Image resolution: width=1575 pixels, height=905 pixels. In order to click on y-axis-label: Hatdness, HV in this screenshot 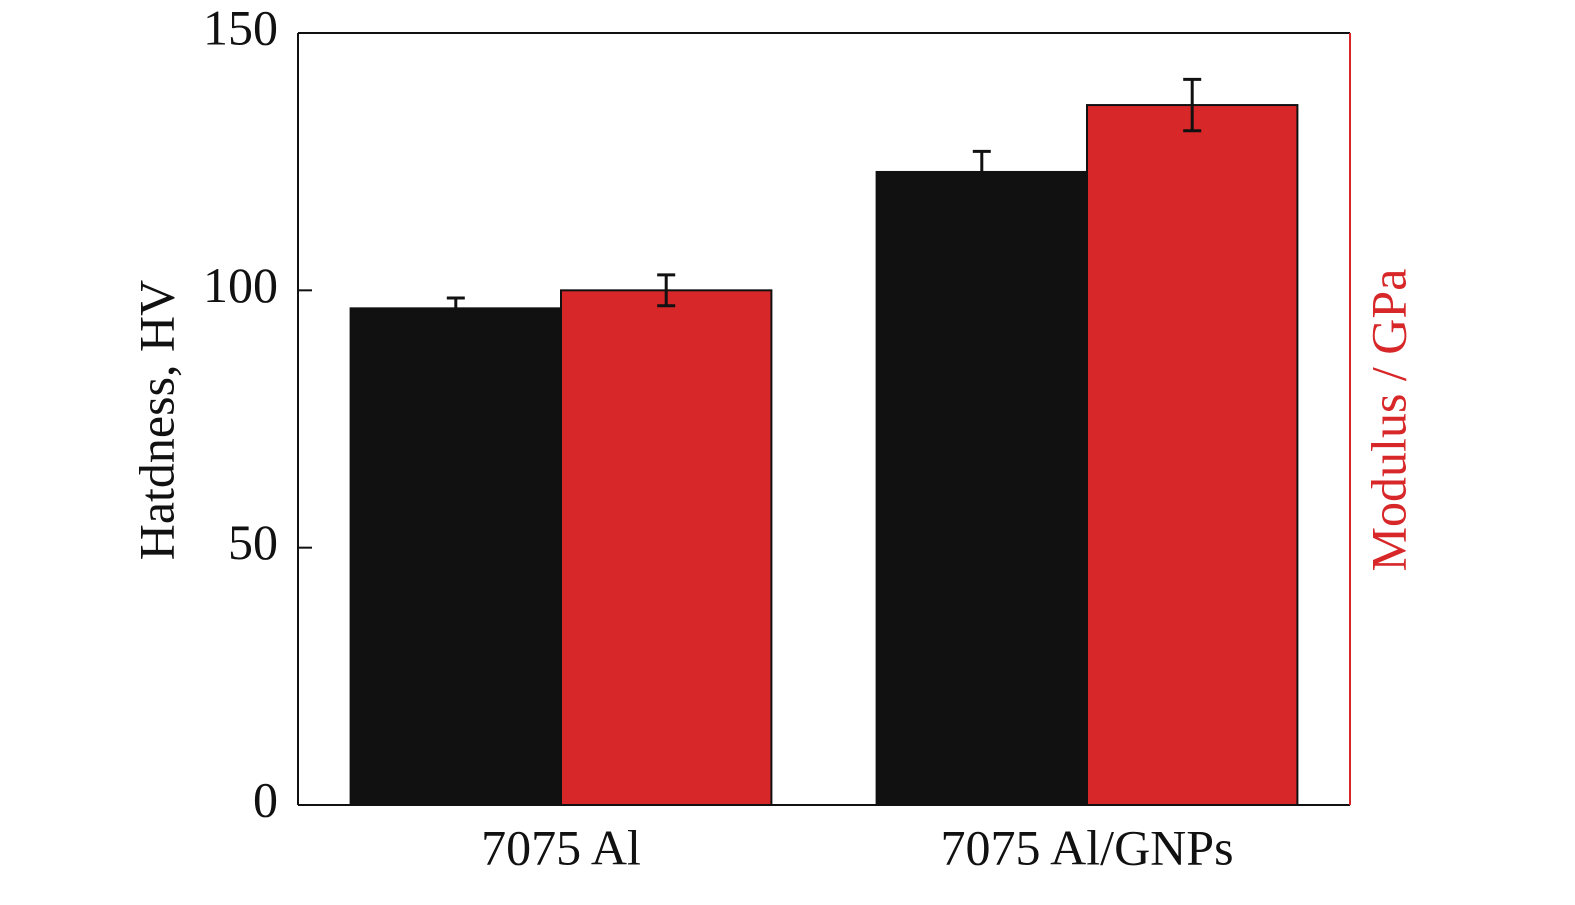, I will do `click(156, 420)`.